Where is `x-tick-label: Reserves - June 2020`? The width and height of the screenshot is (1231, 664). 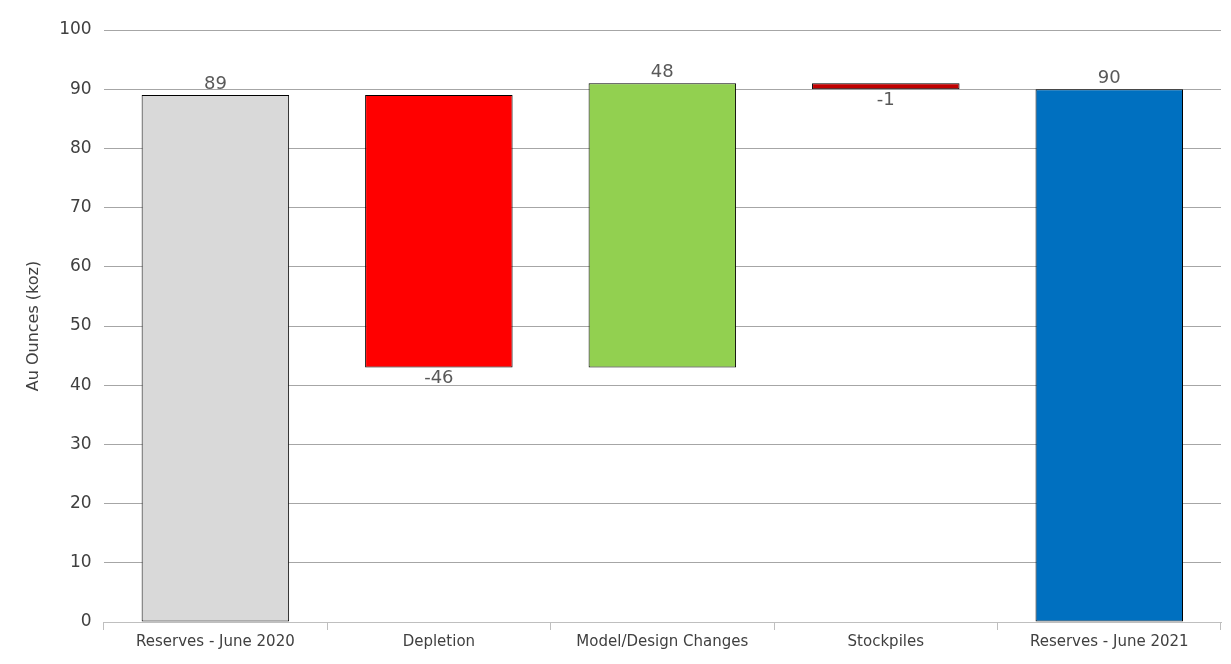
x-tick-label: Reserves - June 2020 is located at coordinates (215, 640).